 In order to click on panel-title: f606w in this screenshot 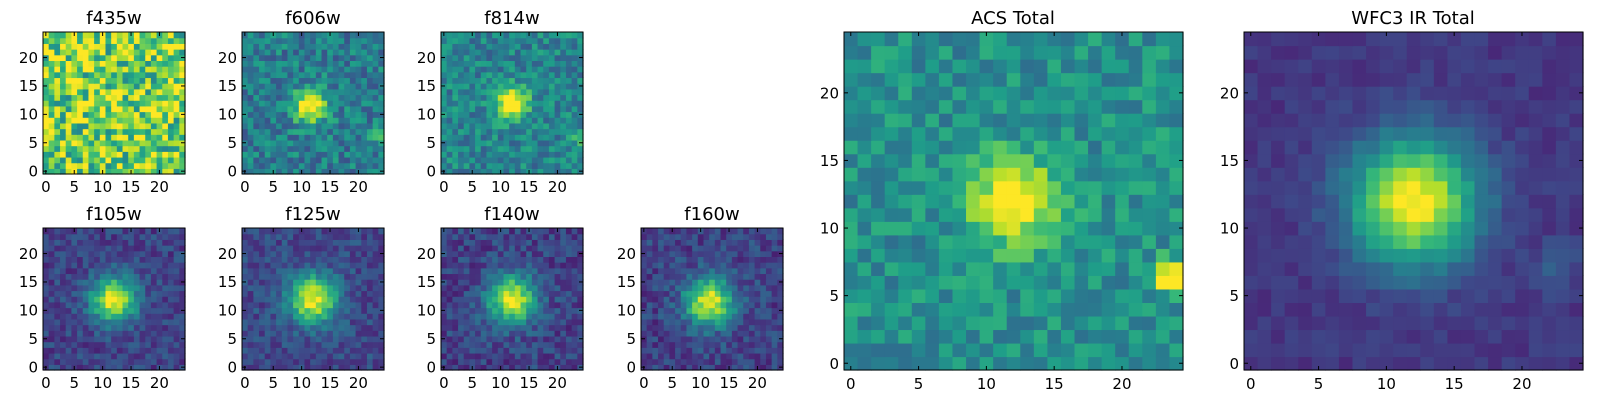, I will do `click(312, 18)`.